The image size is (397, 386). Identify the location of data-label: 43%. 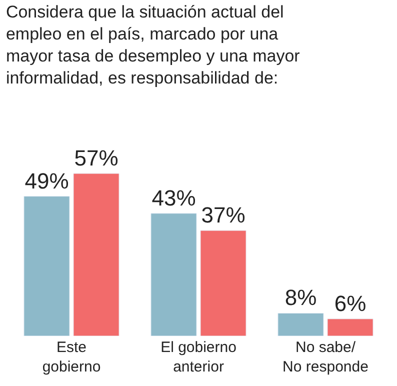
(174, 197).